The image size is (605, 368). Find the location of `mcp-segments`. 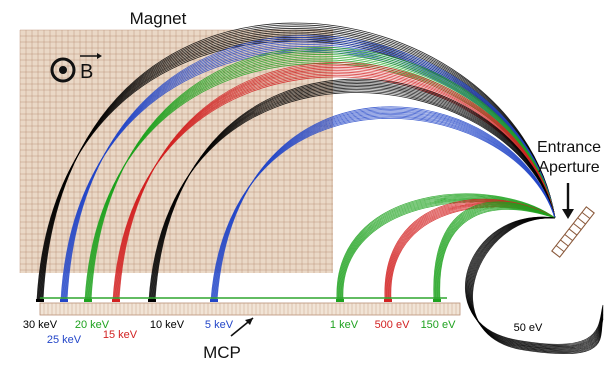

mcp-segments is located at coordinates (250, 309).